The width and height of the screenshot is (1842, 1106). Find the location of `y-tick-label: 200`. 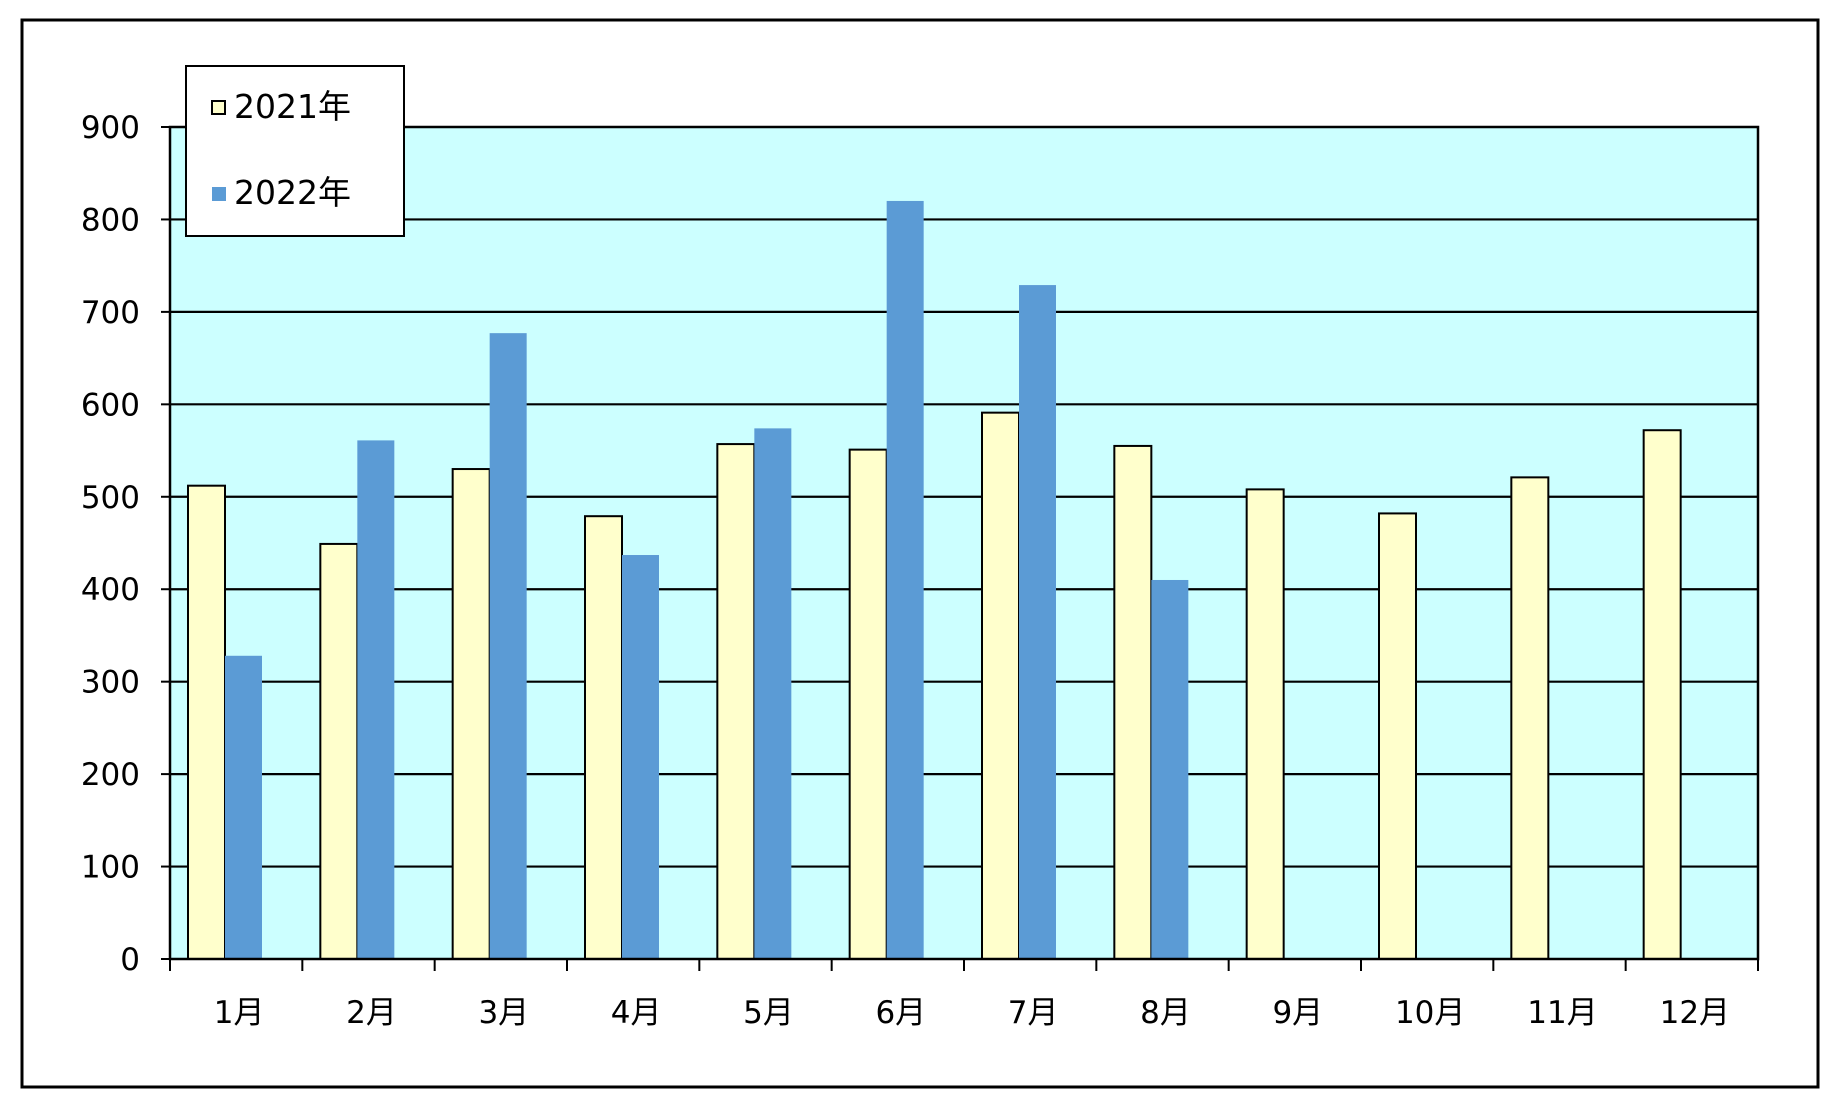

y-tick-label: 200 is located at coordinates (110, 775).